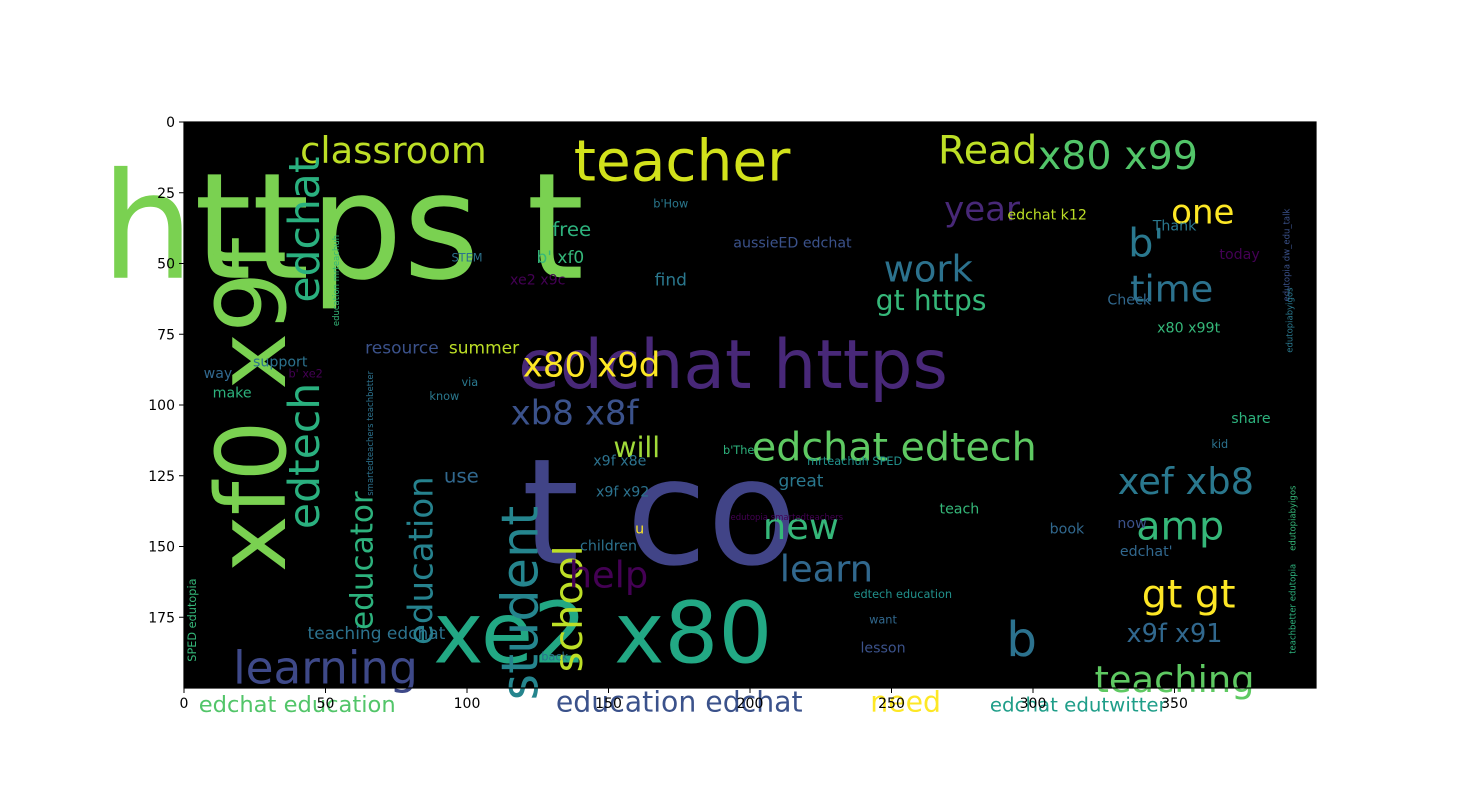 This screenshot has height=801, width=1462. I want to click on word-28: learn, so click(826, 569).